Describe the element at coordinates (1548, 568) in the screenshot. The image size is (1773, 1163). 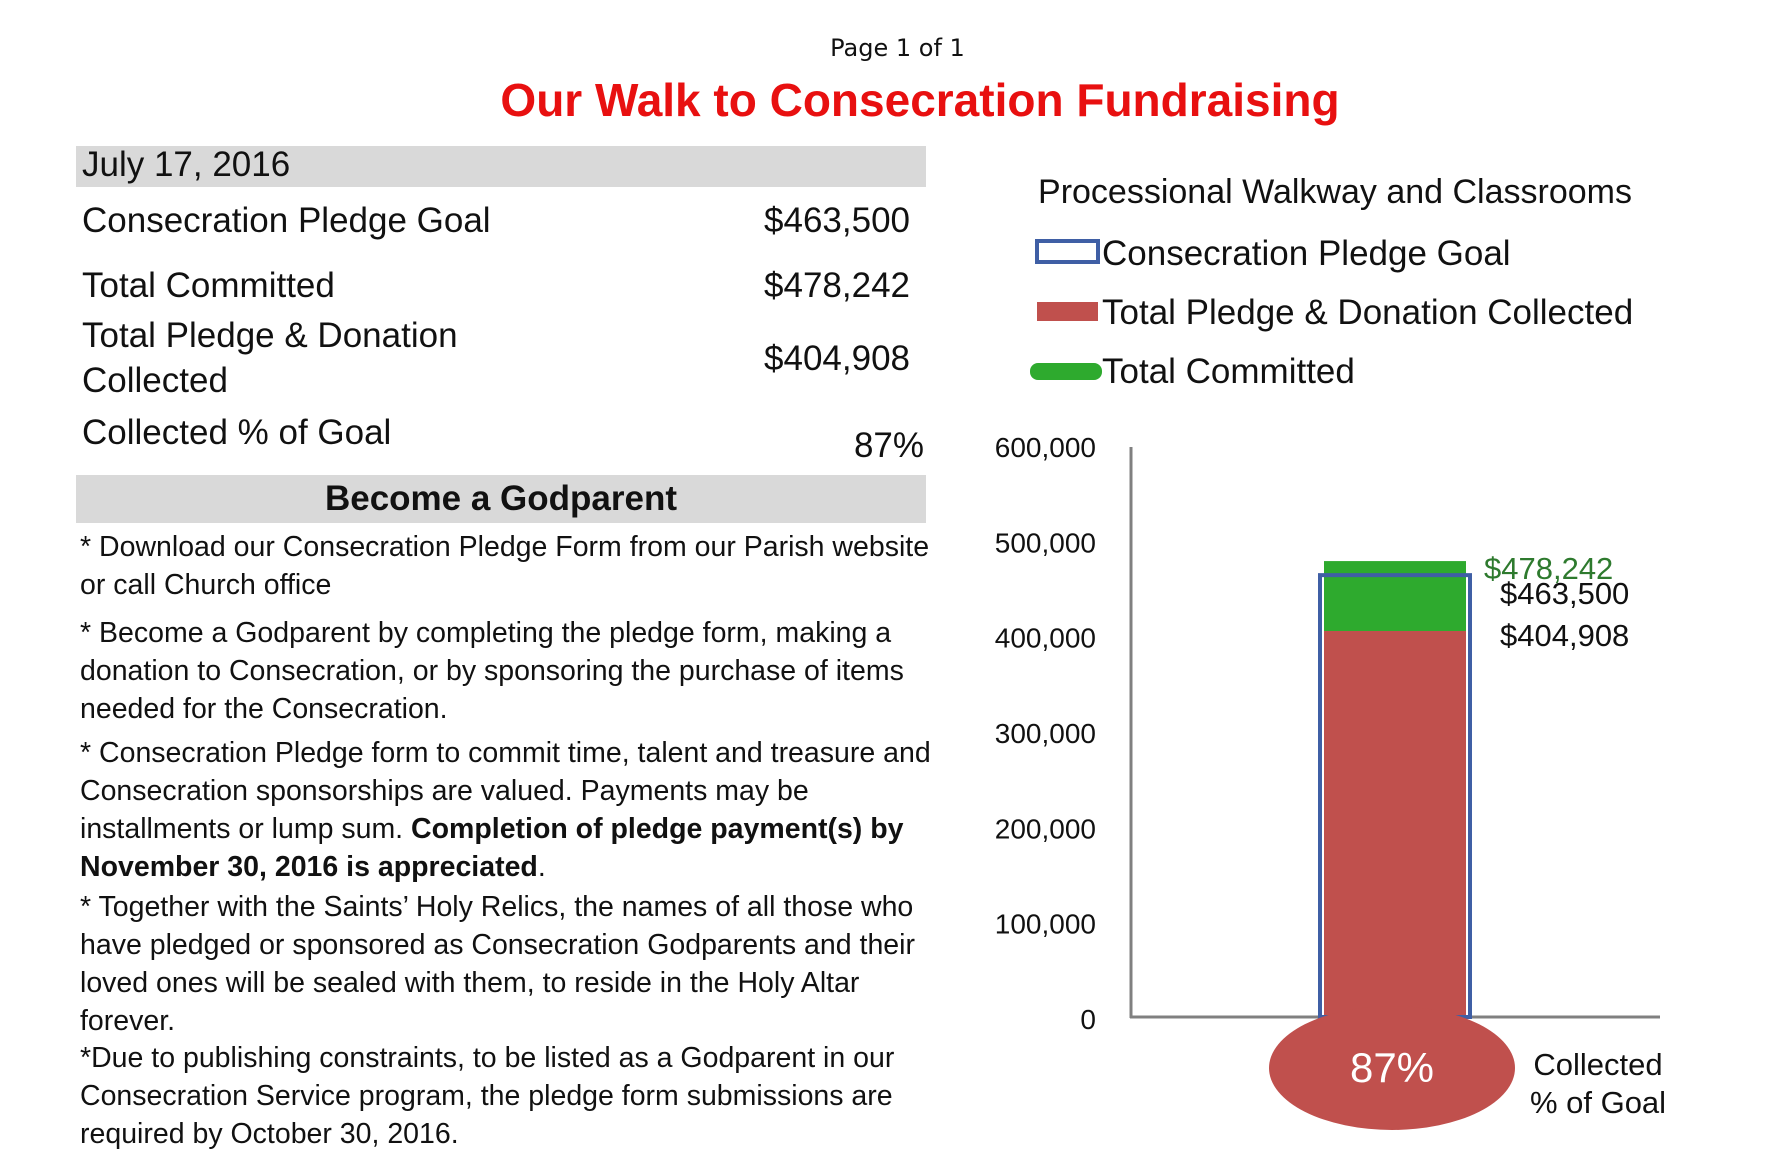
I see `data-label-committed: $478,242` at that location.